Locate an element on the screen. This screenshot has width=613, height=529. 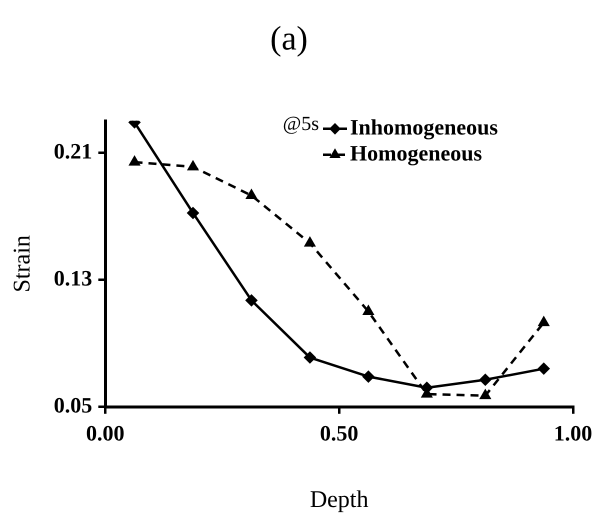
x-tick-label: 0.00 is located at coordinates (105, 433).